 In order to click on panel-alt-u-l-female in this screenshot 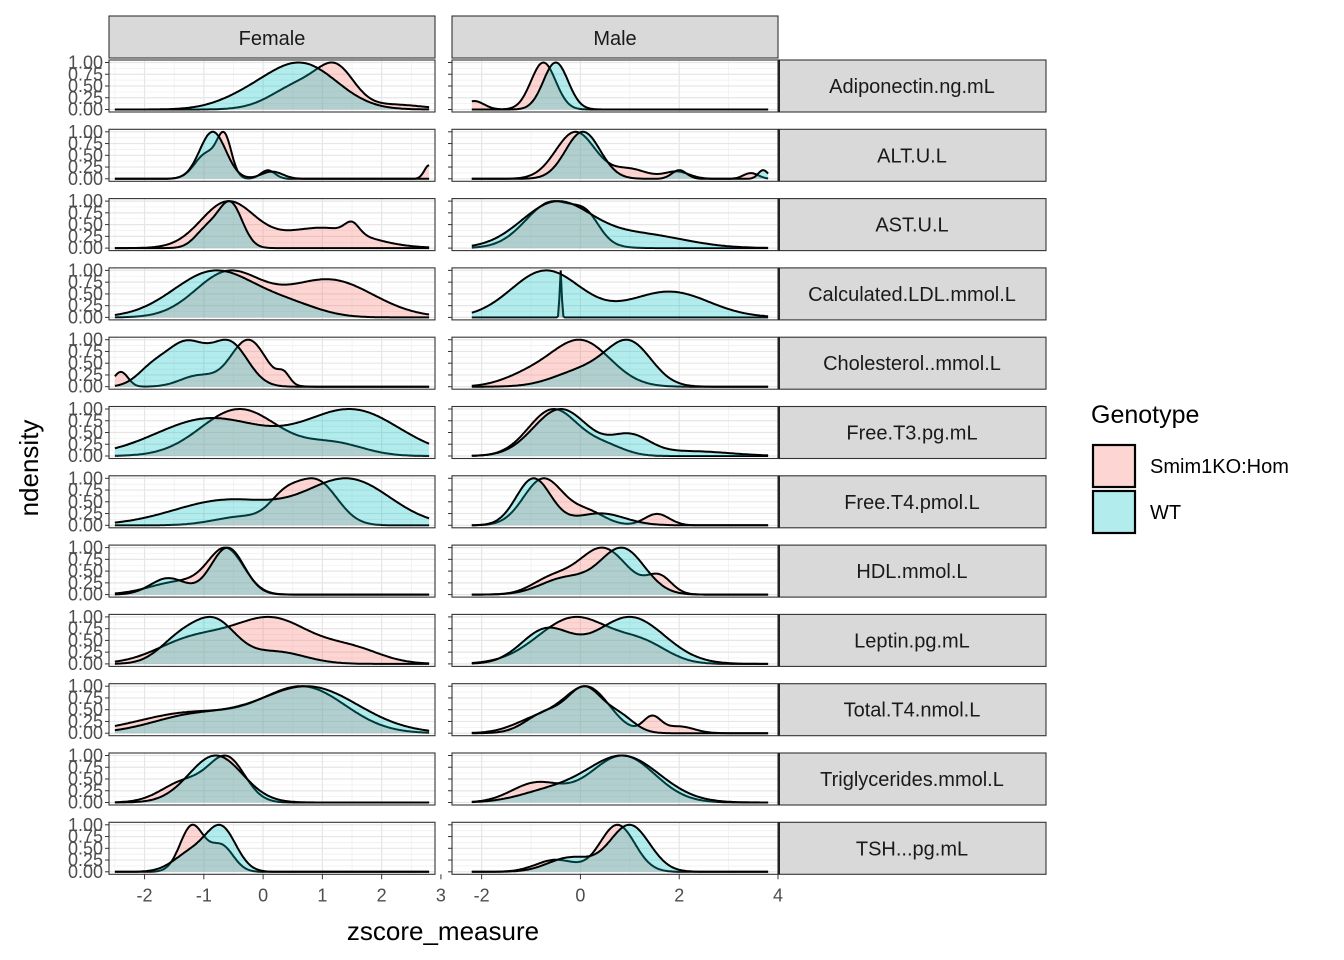, I will do `click(272, 155)`.